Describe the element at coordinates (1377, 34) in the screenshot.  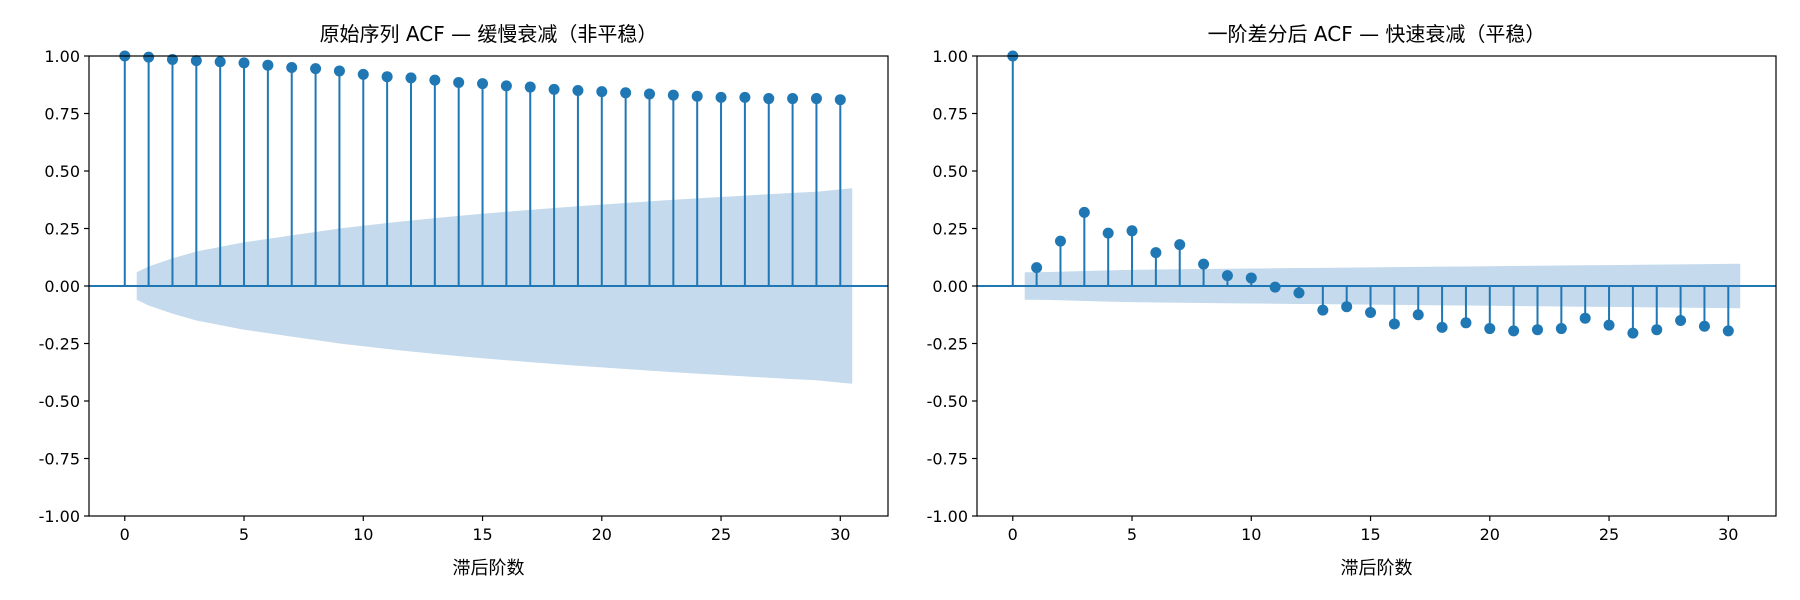
I see `panel-title: 一阶差分后 ACF — 快速衰减（平稳）` at that location.